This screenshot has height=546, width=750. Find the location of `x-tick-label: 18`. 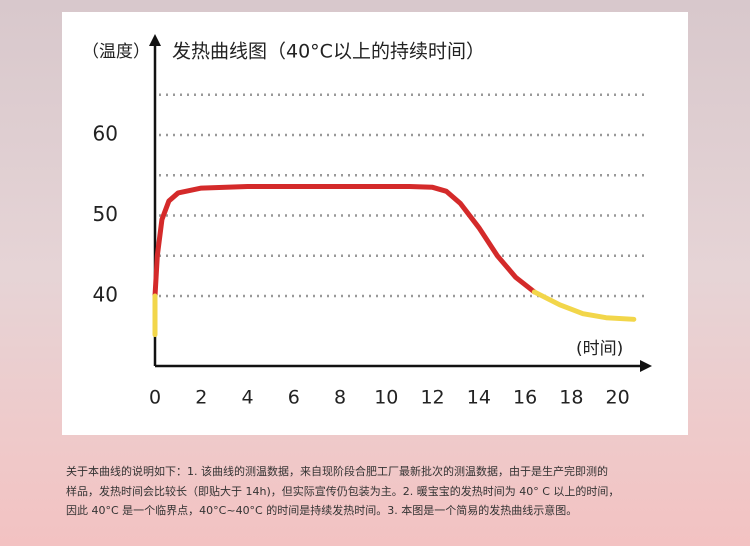

x-tick-label: 18 is located at coordinates (571, 398).